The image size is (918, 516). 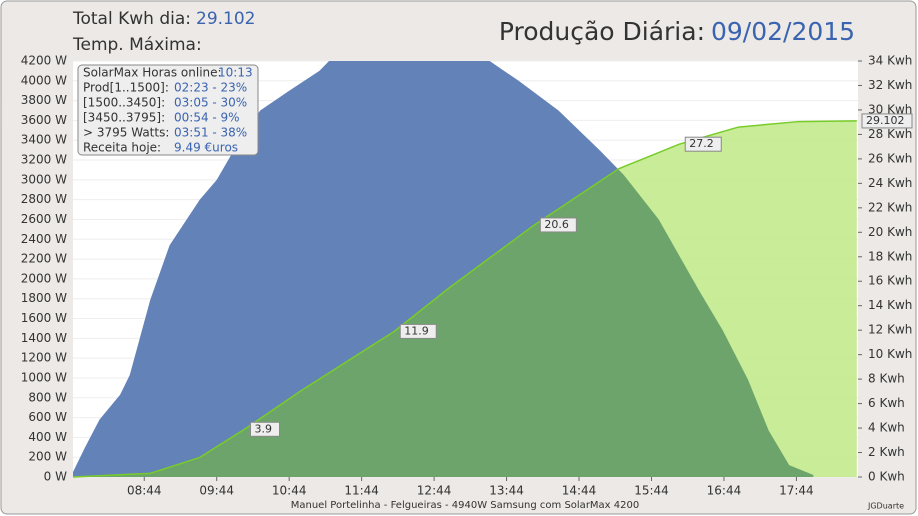 I want to click on info-value: 03:05 - 30%, so click(x=210, y=103).